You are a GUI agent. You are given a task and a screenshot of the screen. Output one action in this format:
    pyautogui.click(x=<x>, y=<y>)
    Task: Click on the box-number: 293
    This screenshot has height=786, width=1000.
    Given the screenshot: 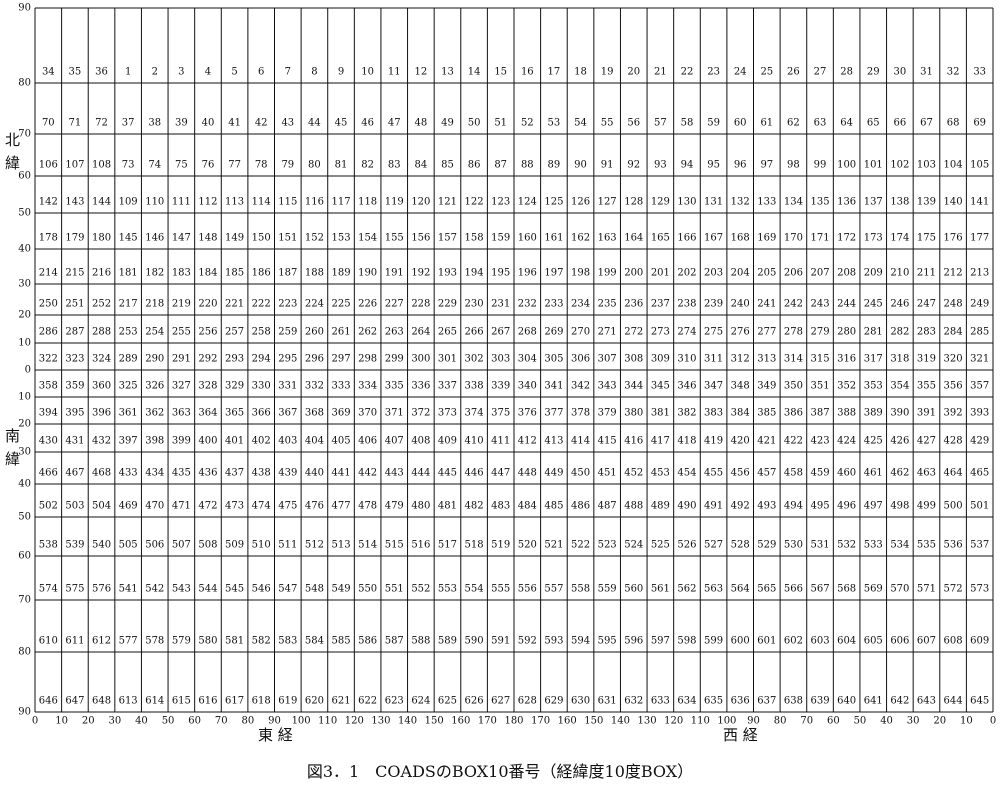 What is the action you would take?
    pyautogui.click(x=234, y=359)
    